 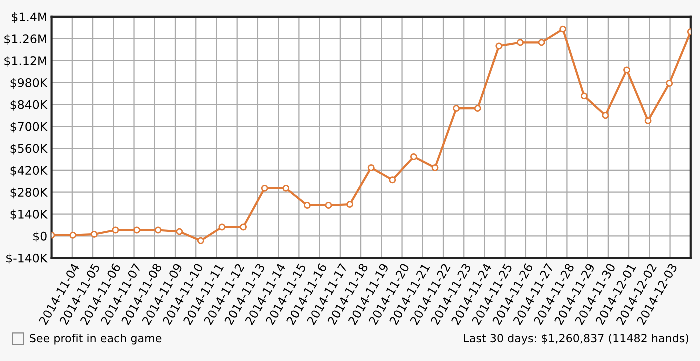 I want to click on y-tick-label: $980K, so click(x=29, y=83).